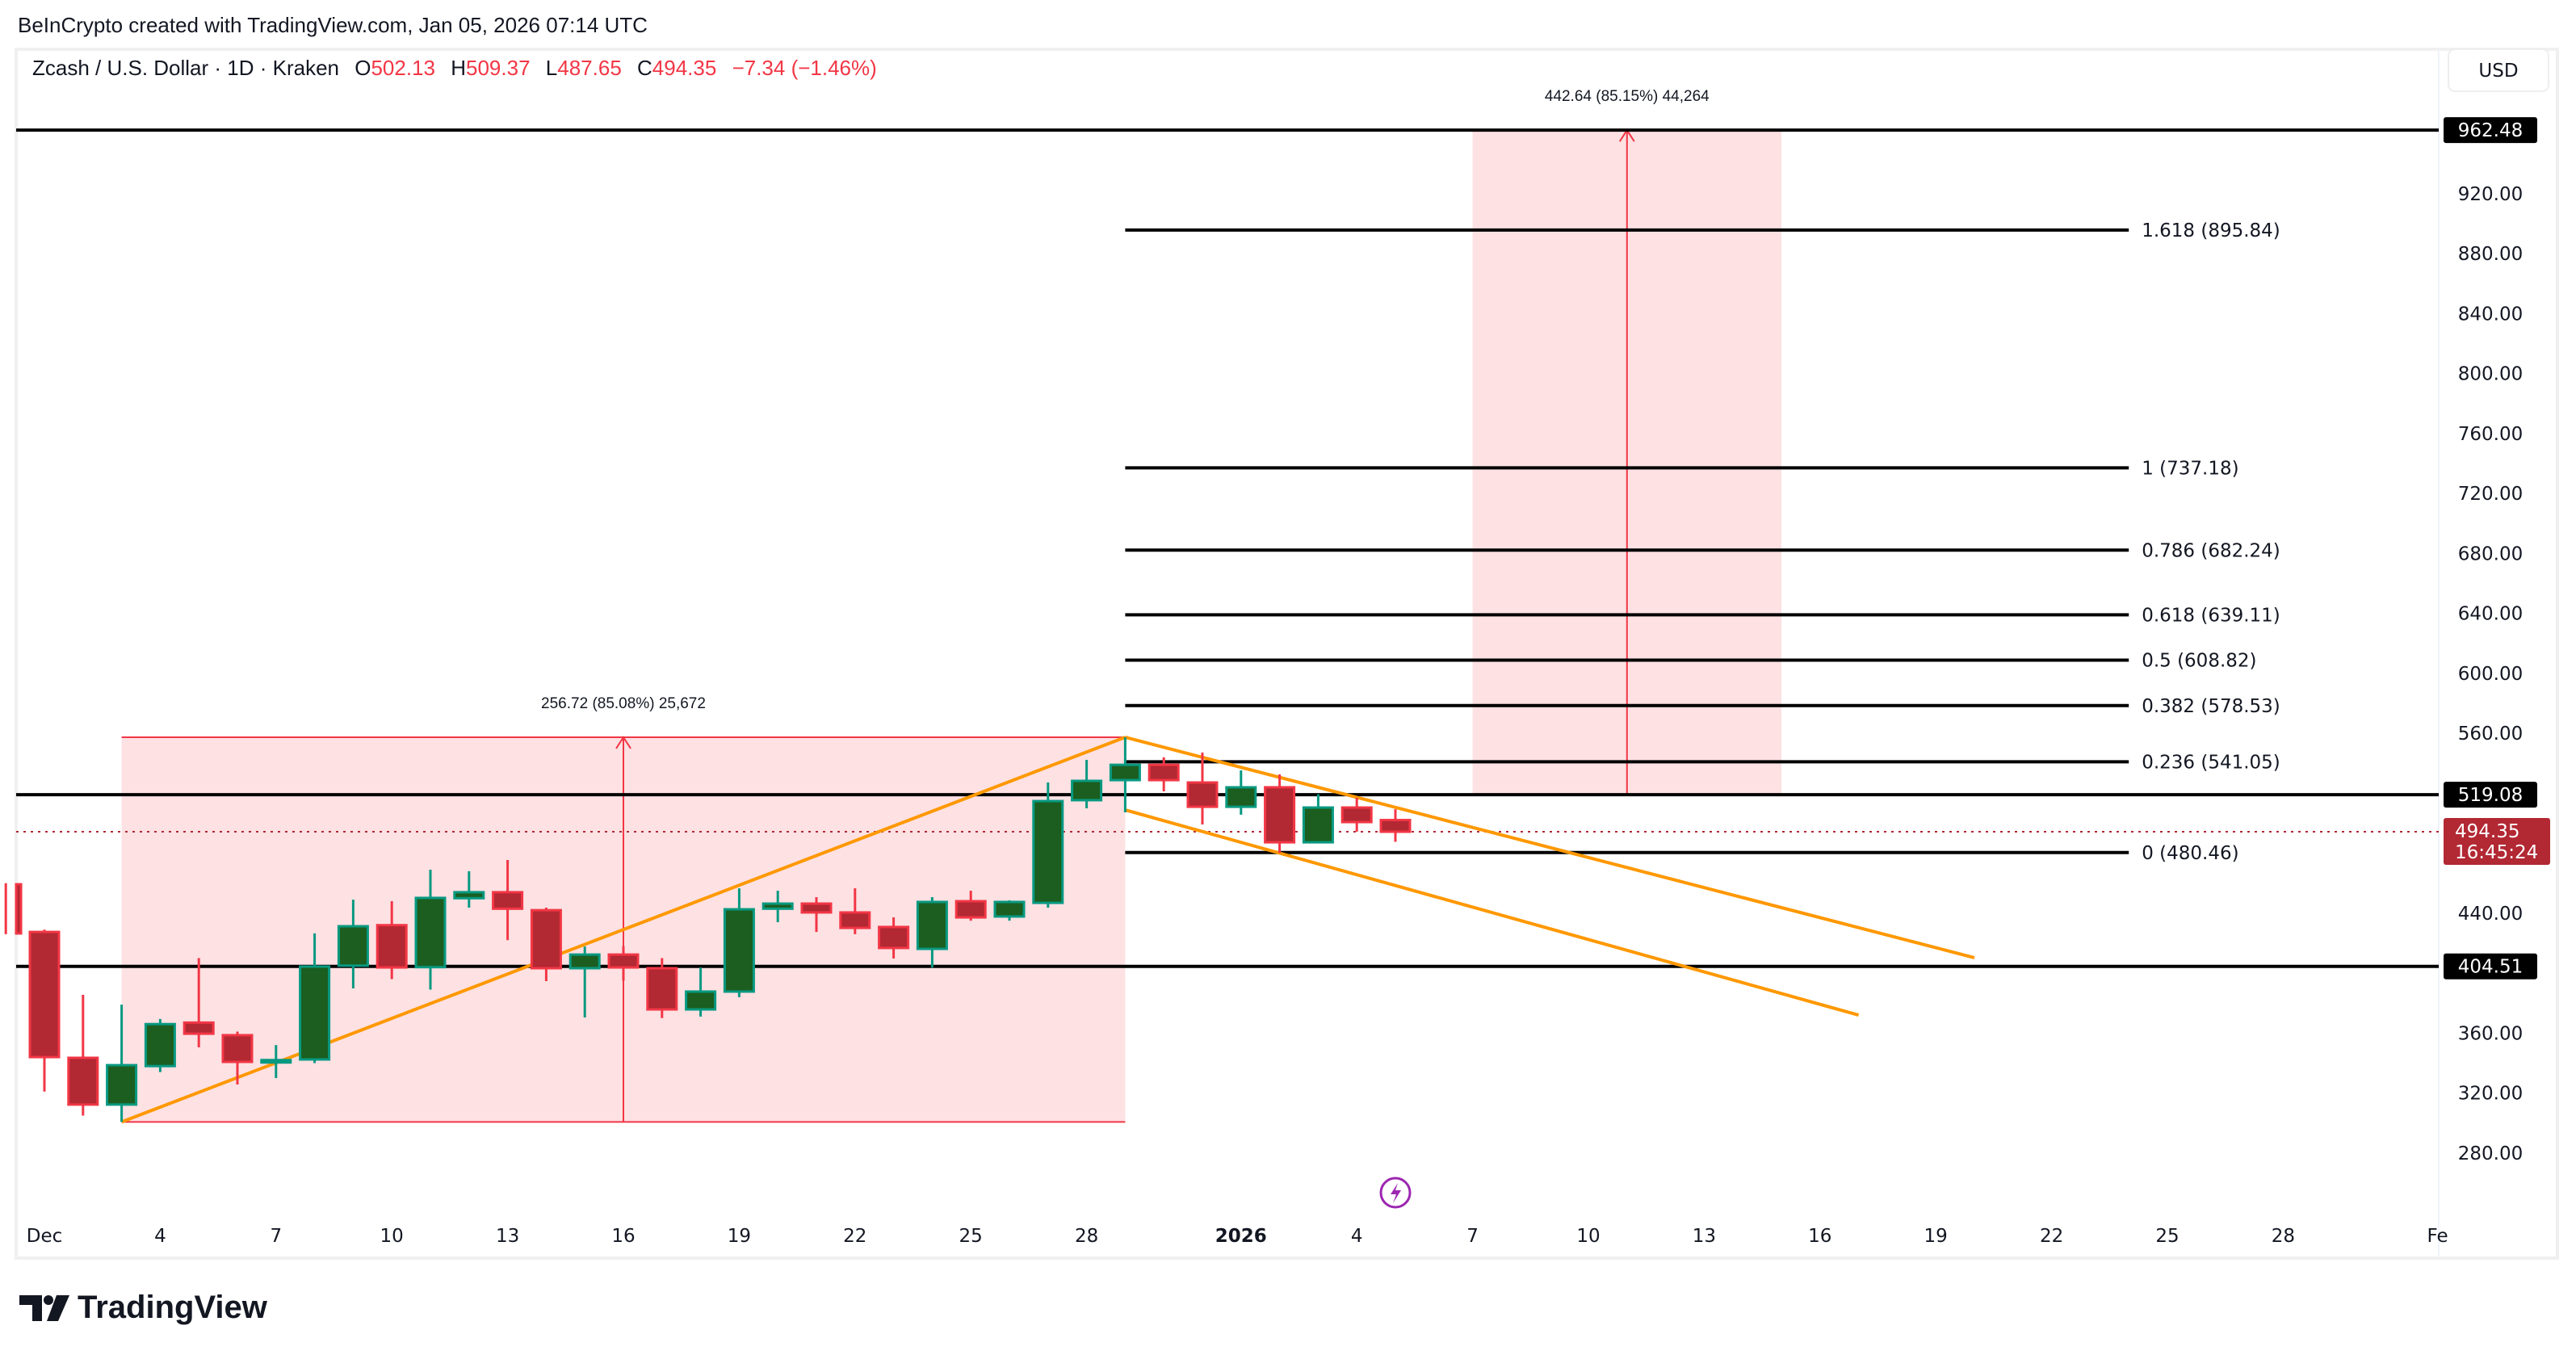 The height and width of the screenshot is (1355, 2576). I want to click on price-tick-label: 840.00, so click(2490, 315).